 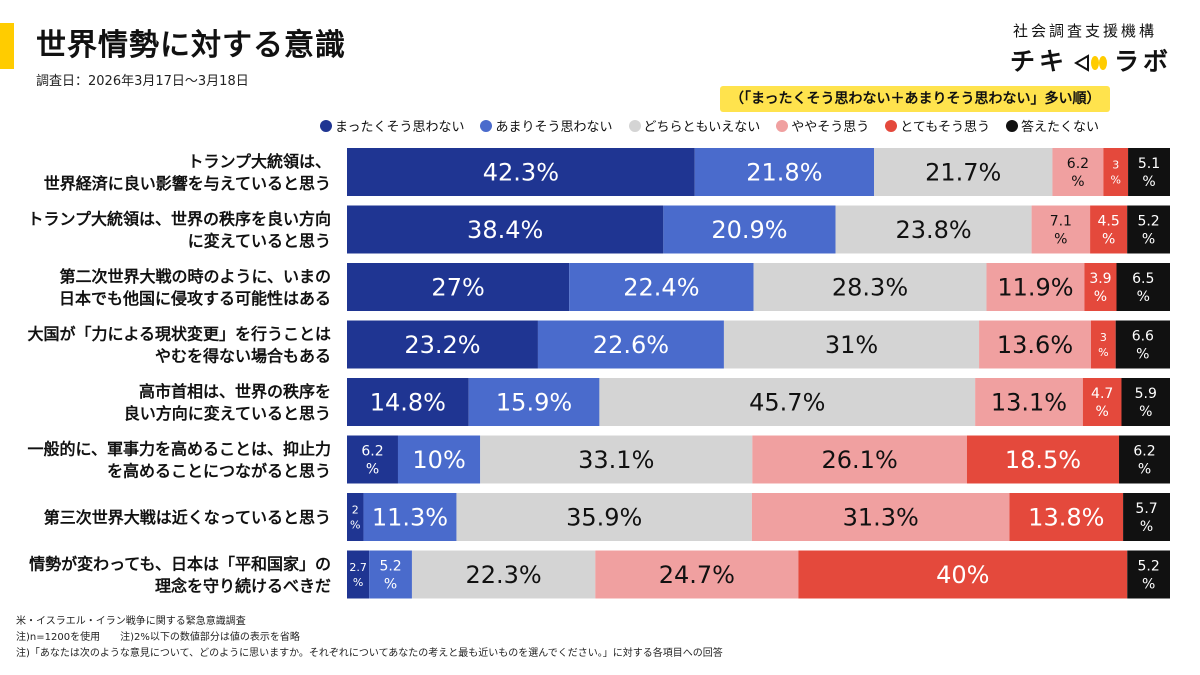 I want to click on data-label: 21.7%, so click(x=963, y=173).